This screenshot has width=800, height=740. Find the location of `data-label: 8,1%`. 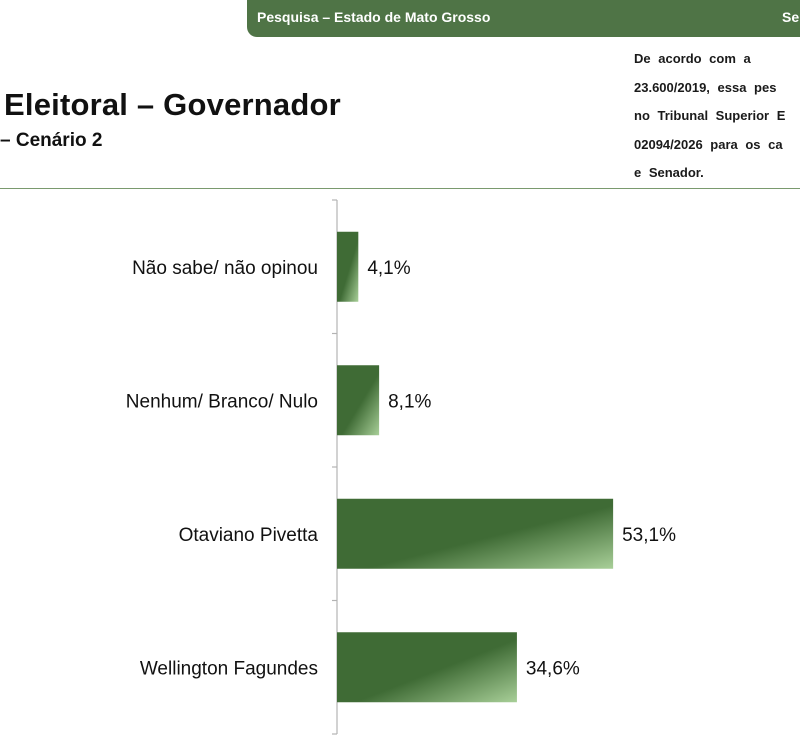

data-label: 8,1% is located at coordinates (409, 401).